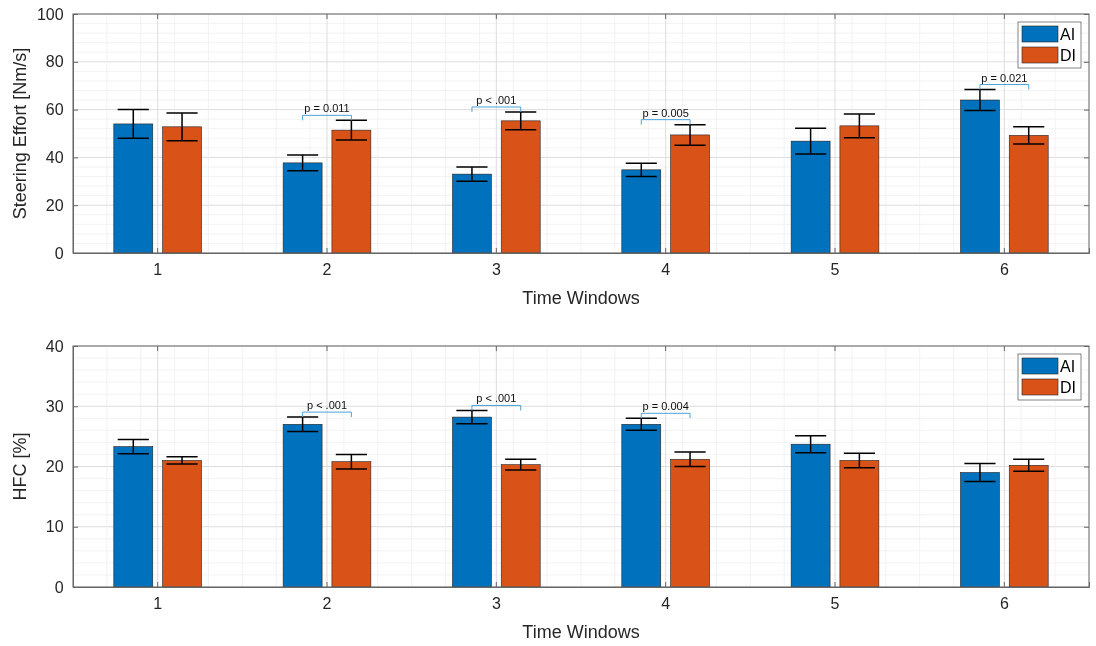 The height and width of the screenshot is (646, 1096). What do you see at coordinates (54, 406) in the screenshot?
I see `y-tick-label: 30` at bounding box center [54, 406].